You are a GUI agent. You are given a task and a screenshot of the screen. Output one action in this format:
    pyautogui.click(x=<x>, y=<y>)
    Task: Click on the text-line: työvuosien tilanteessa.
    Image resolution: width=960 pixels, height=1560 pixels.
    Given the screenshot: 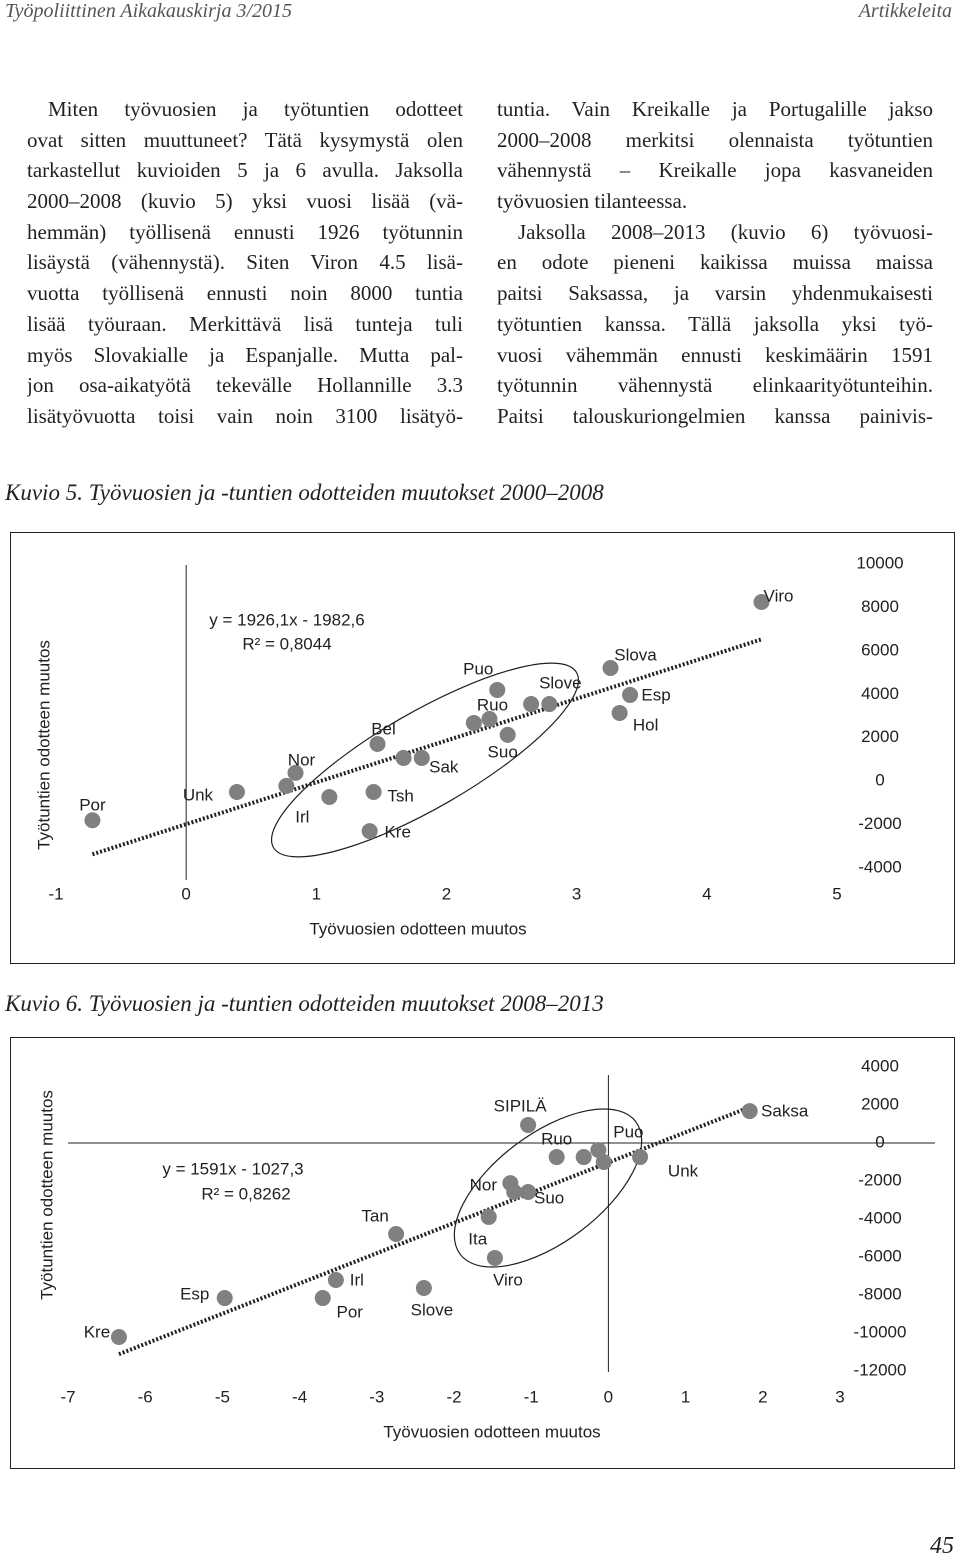 What is the action you would take?
    pyautogui.click(x=592, y=201)
    